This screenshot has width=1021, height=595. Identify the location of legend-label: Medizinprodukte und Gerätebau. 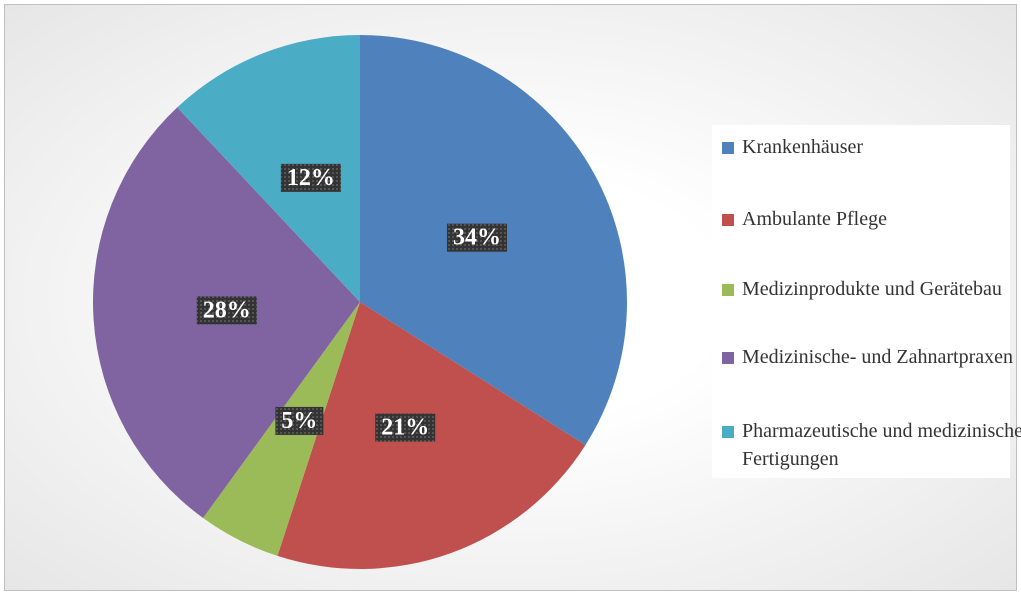
(872, 289).